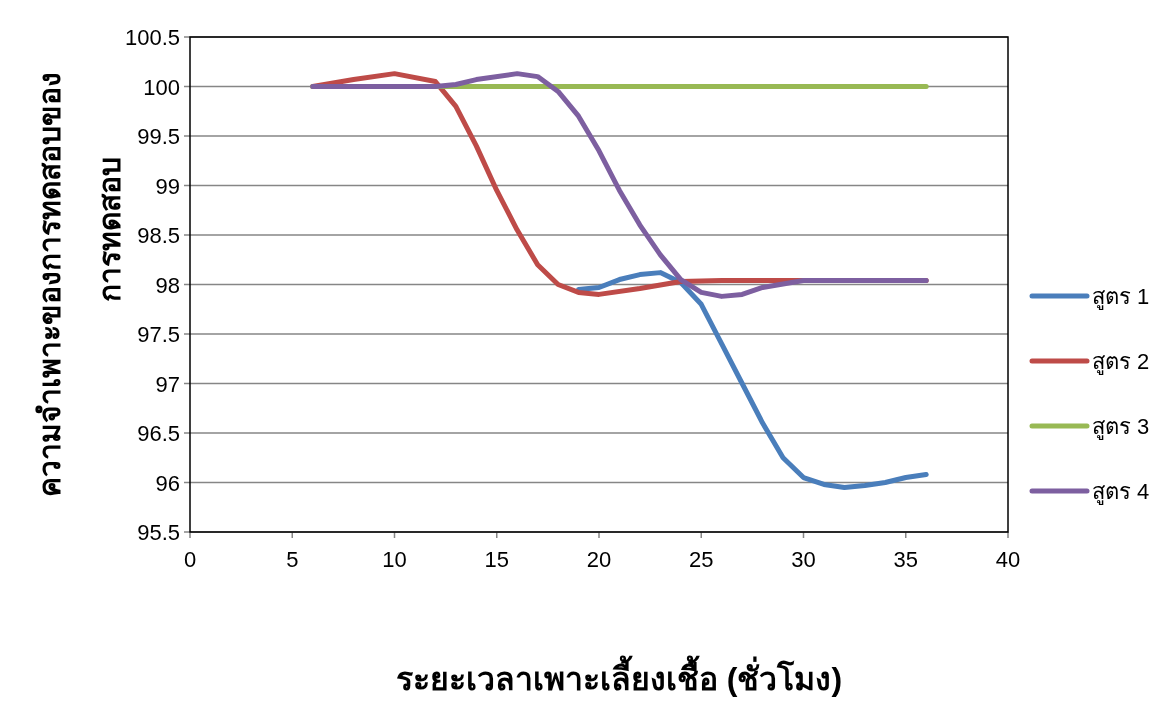  I want to click on y-tick-label: 100, so click(161, 87).